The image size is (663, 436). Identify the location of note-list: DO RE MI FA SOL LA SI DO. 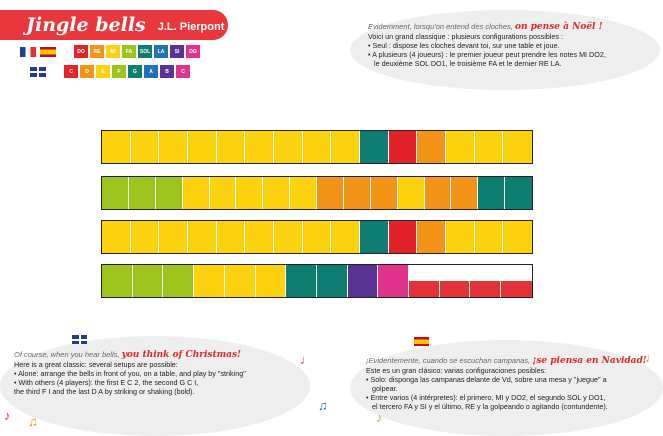
(138, 51).